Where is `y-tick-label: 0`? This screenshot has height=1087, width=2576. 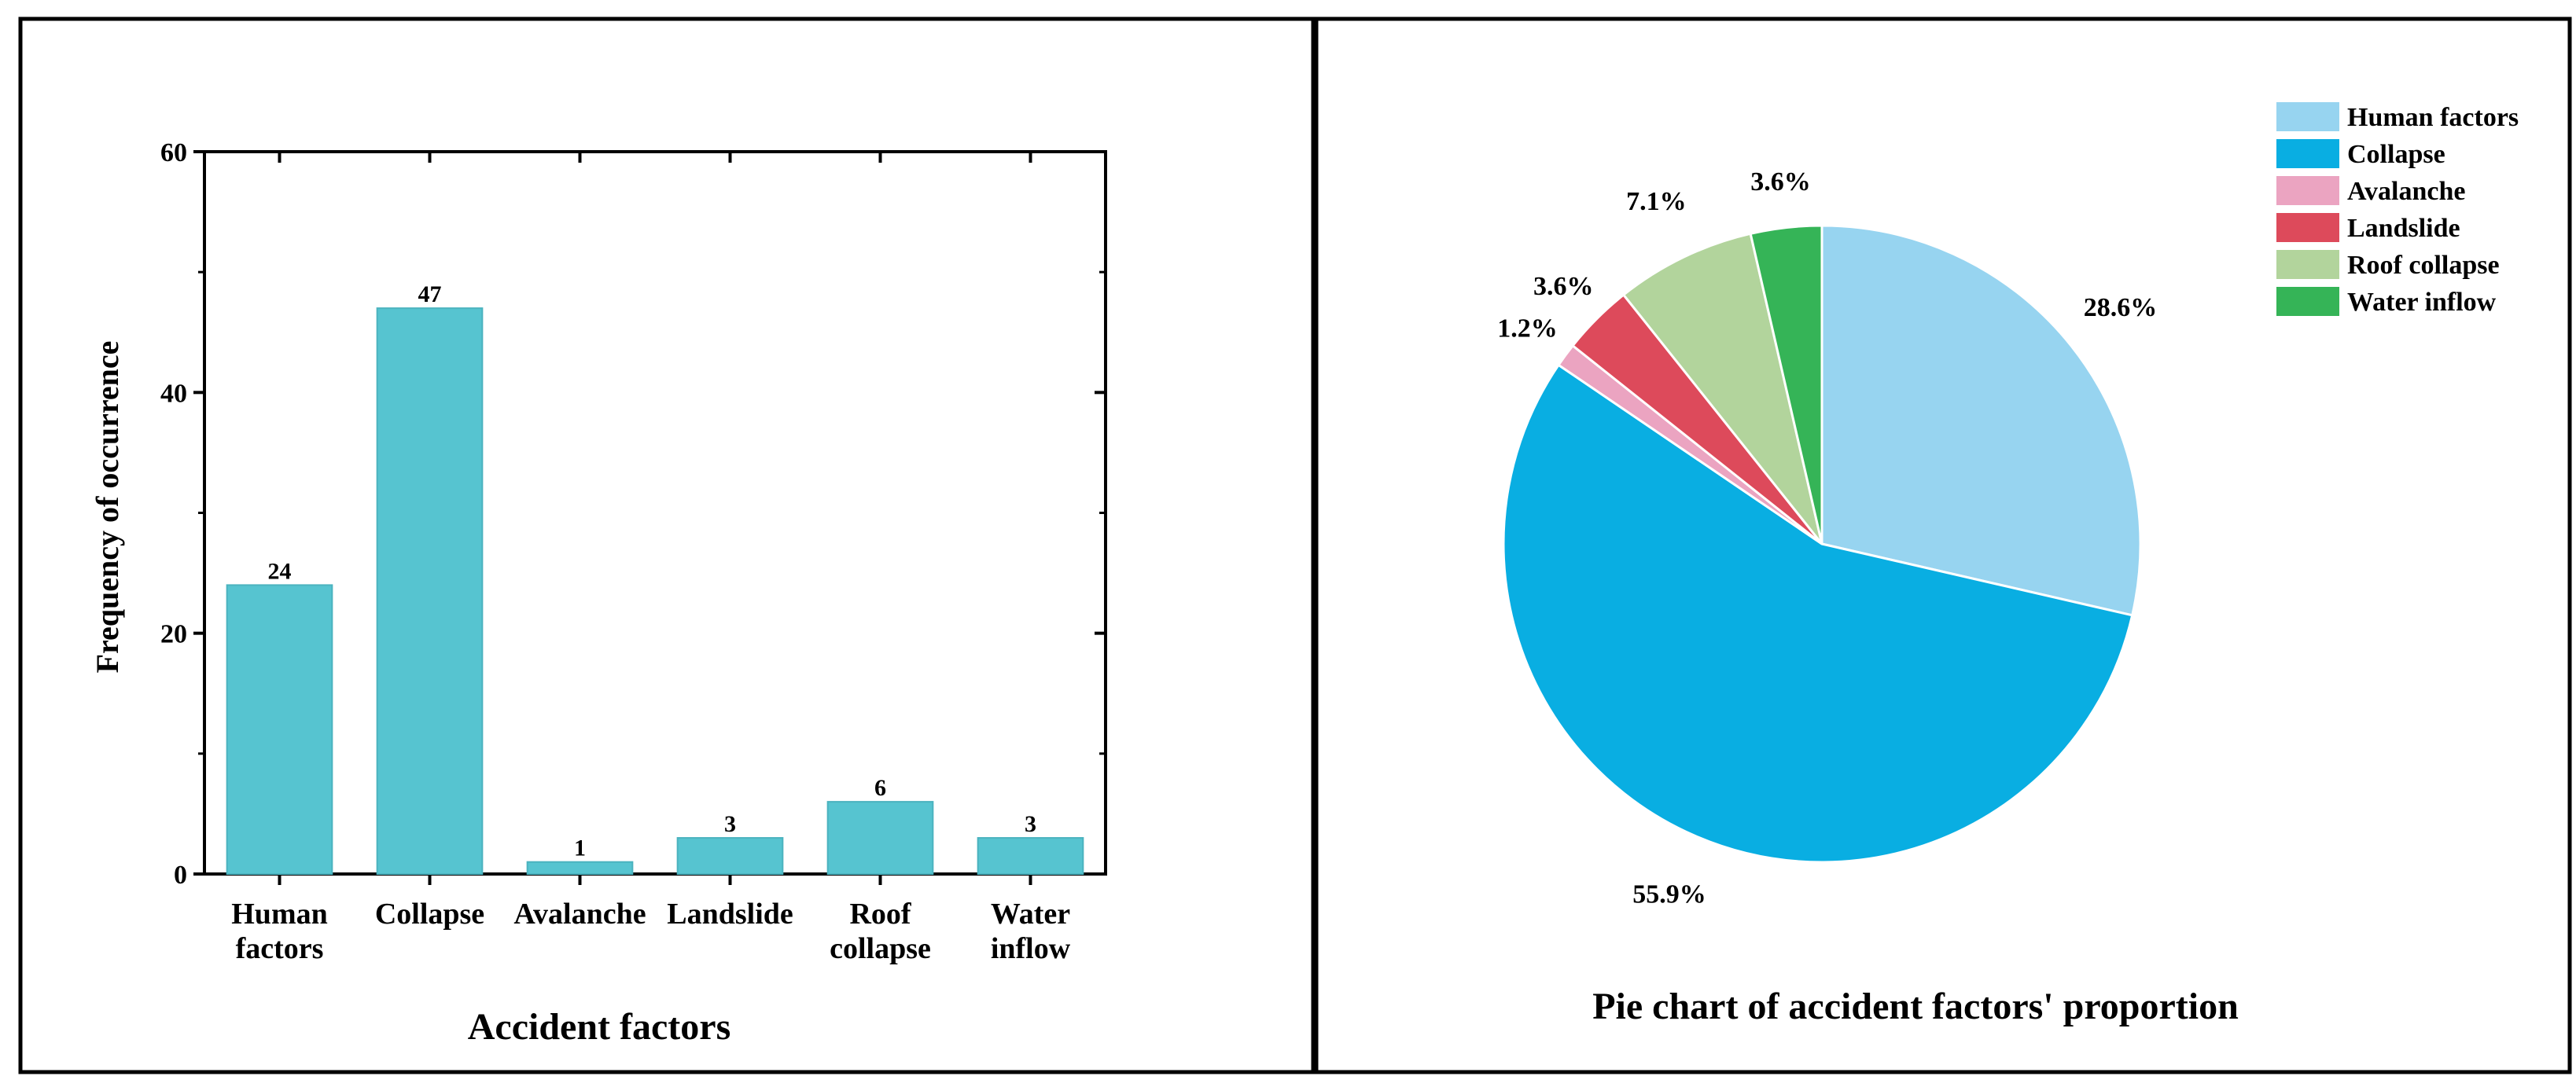 y-tick-label: 0 is located at coordinates (180, 875).